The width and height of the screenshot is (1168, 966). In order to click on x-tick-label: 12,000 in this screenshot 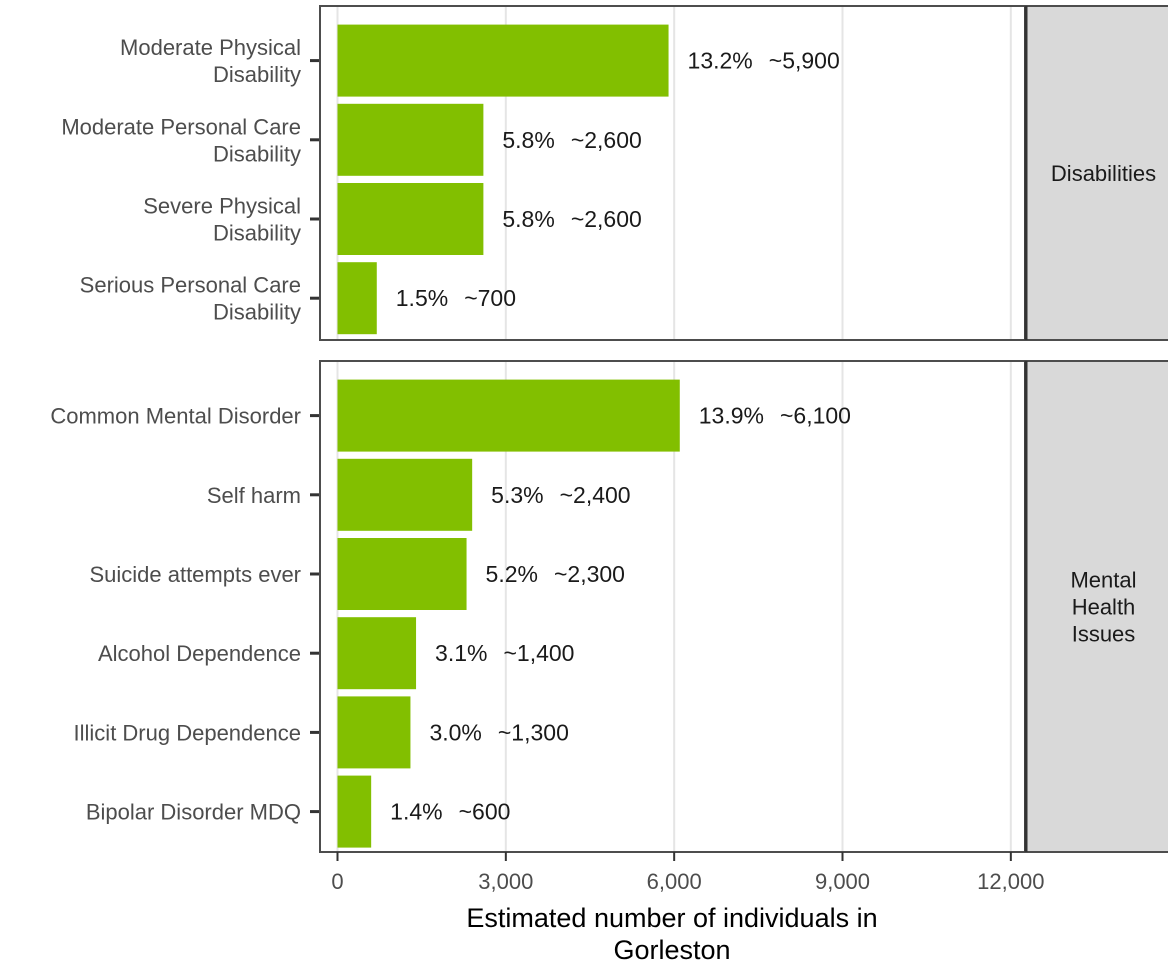, I will do `click(1010, 881)`.